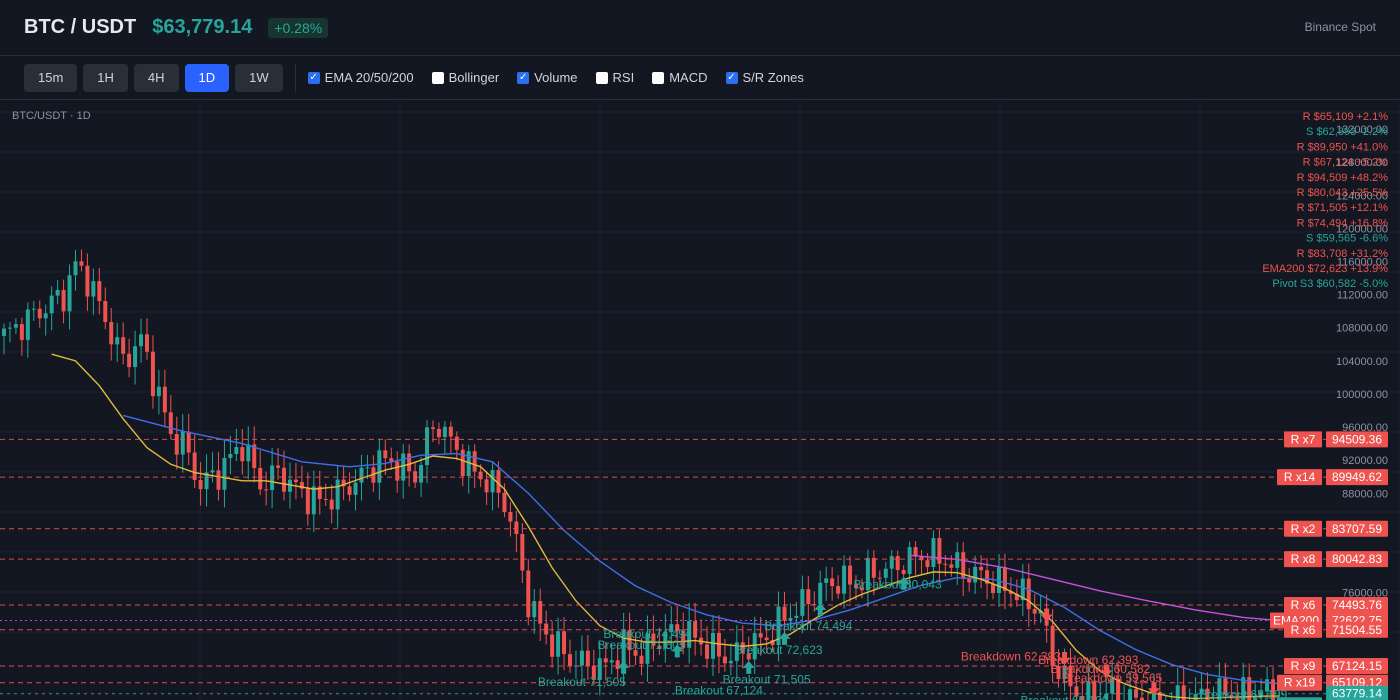 The image size is (1400, 700). What do you see at coordinates (313, 77) in the screenshot?
I see `checkbox-ema: ✓` at bounding box center [313, 77].